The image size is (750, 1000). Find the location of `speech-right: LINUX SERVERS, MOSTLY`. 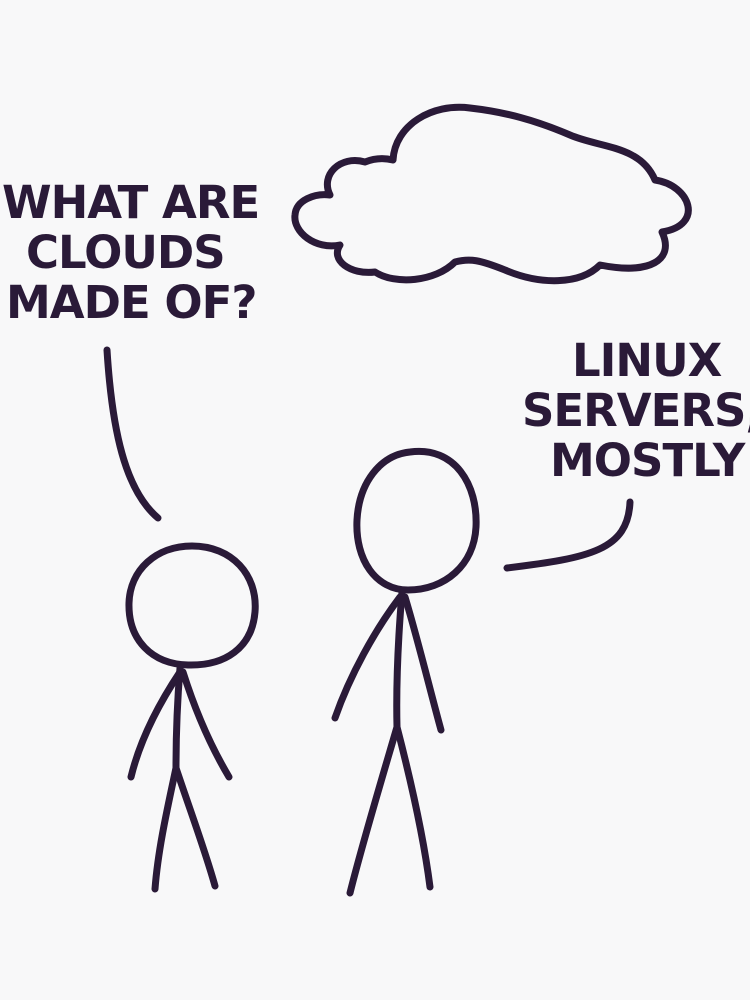

speech-right: LINUX SERVERS, MOSTLY is located at coordinates (636, 410).